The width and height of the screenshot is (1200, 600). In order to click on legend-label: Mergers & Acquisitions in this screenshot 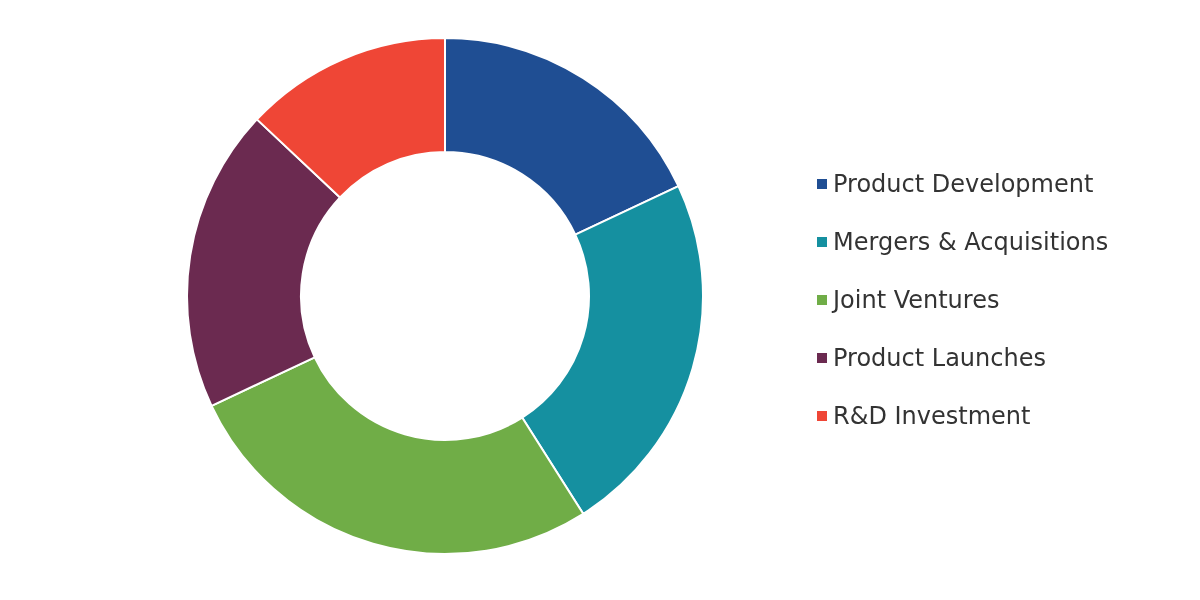, I will do `click(971, 242)`.